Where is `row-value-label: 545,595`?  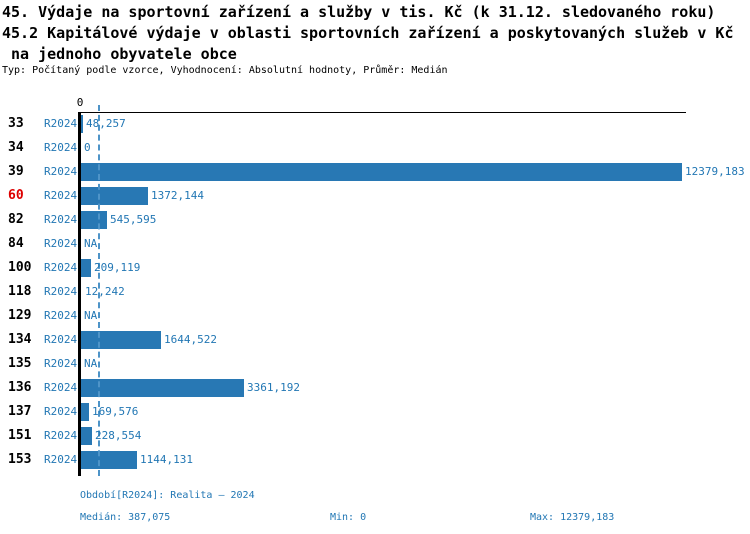
row-value-label: 545,595 is located at coordinates (133, 219).